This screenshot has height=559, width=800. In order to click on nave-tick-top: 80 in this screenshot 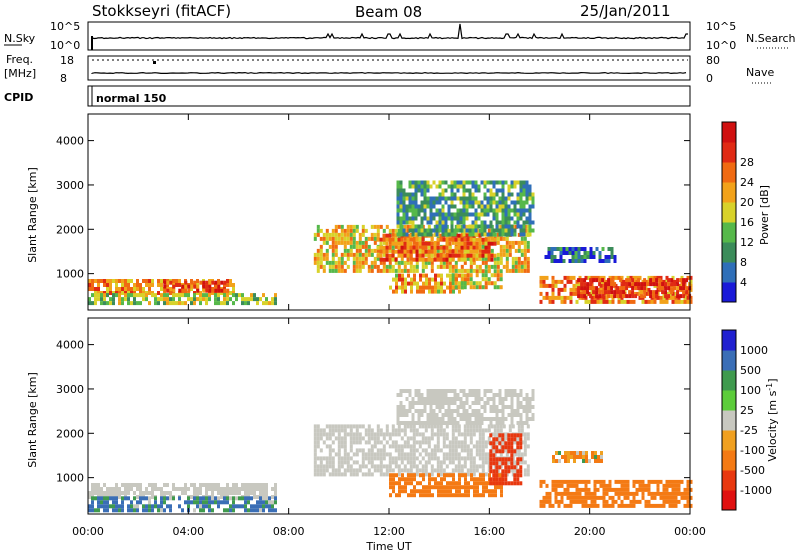, I will do `click(713, 60)`.